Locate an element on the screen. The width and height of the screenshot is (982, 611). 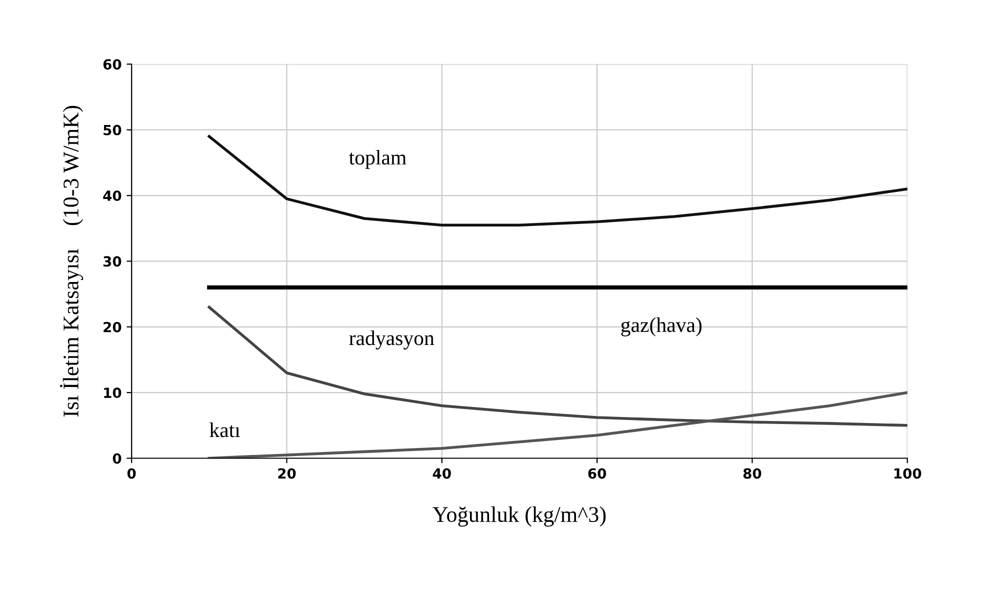
series-label: radyasyon is located at coordinates (391, 340).